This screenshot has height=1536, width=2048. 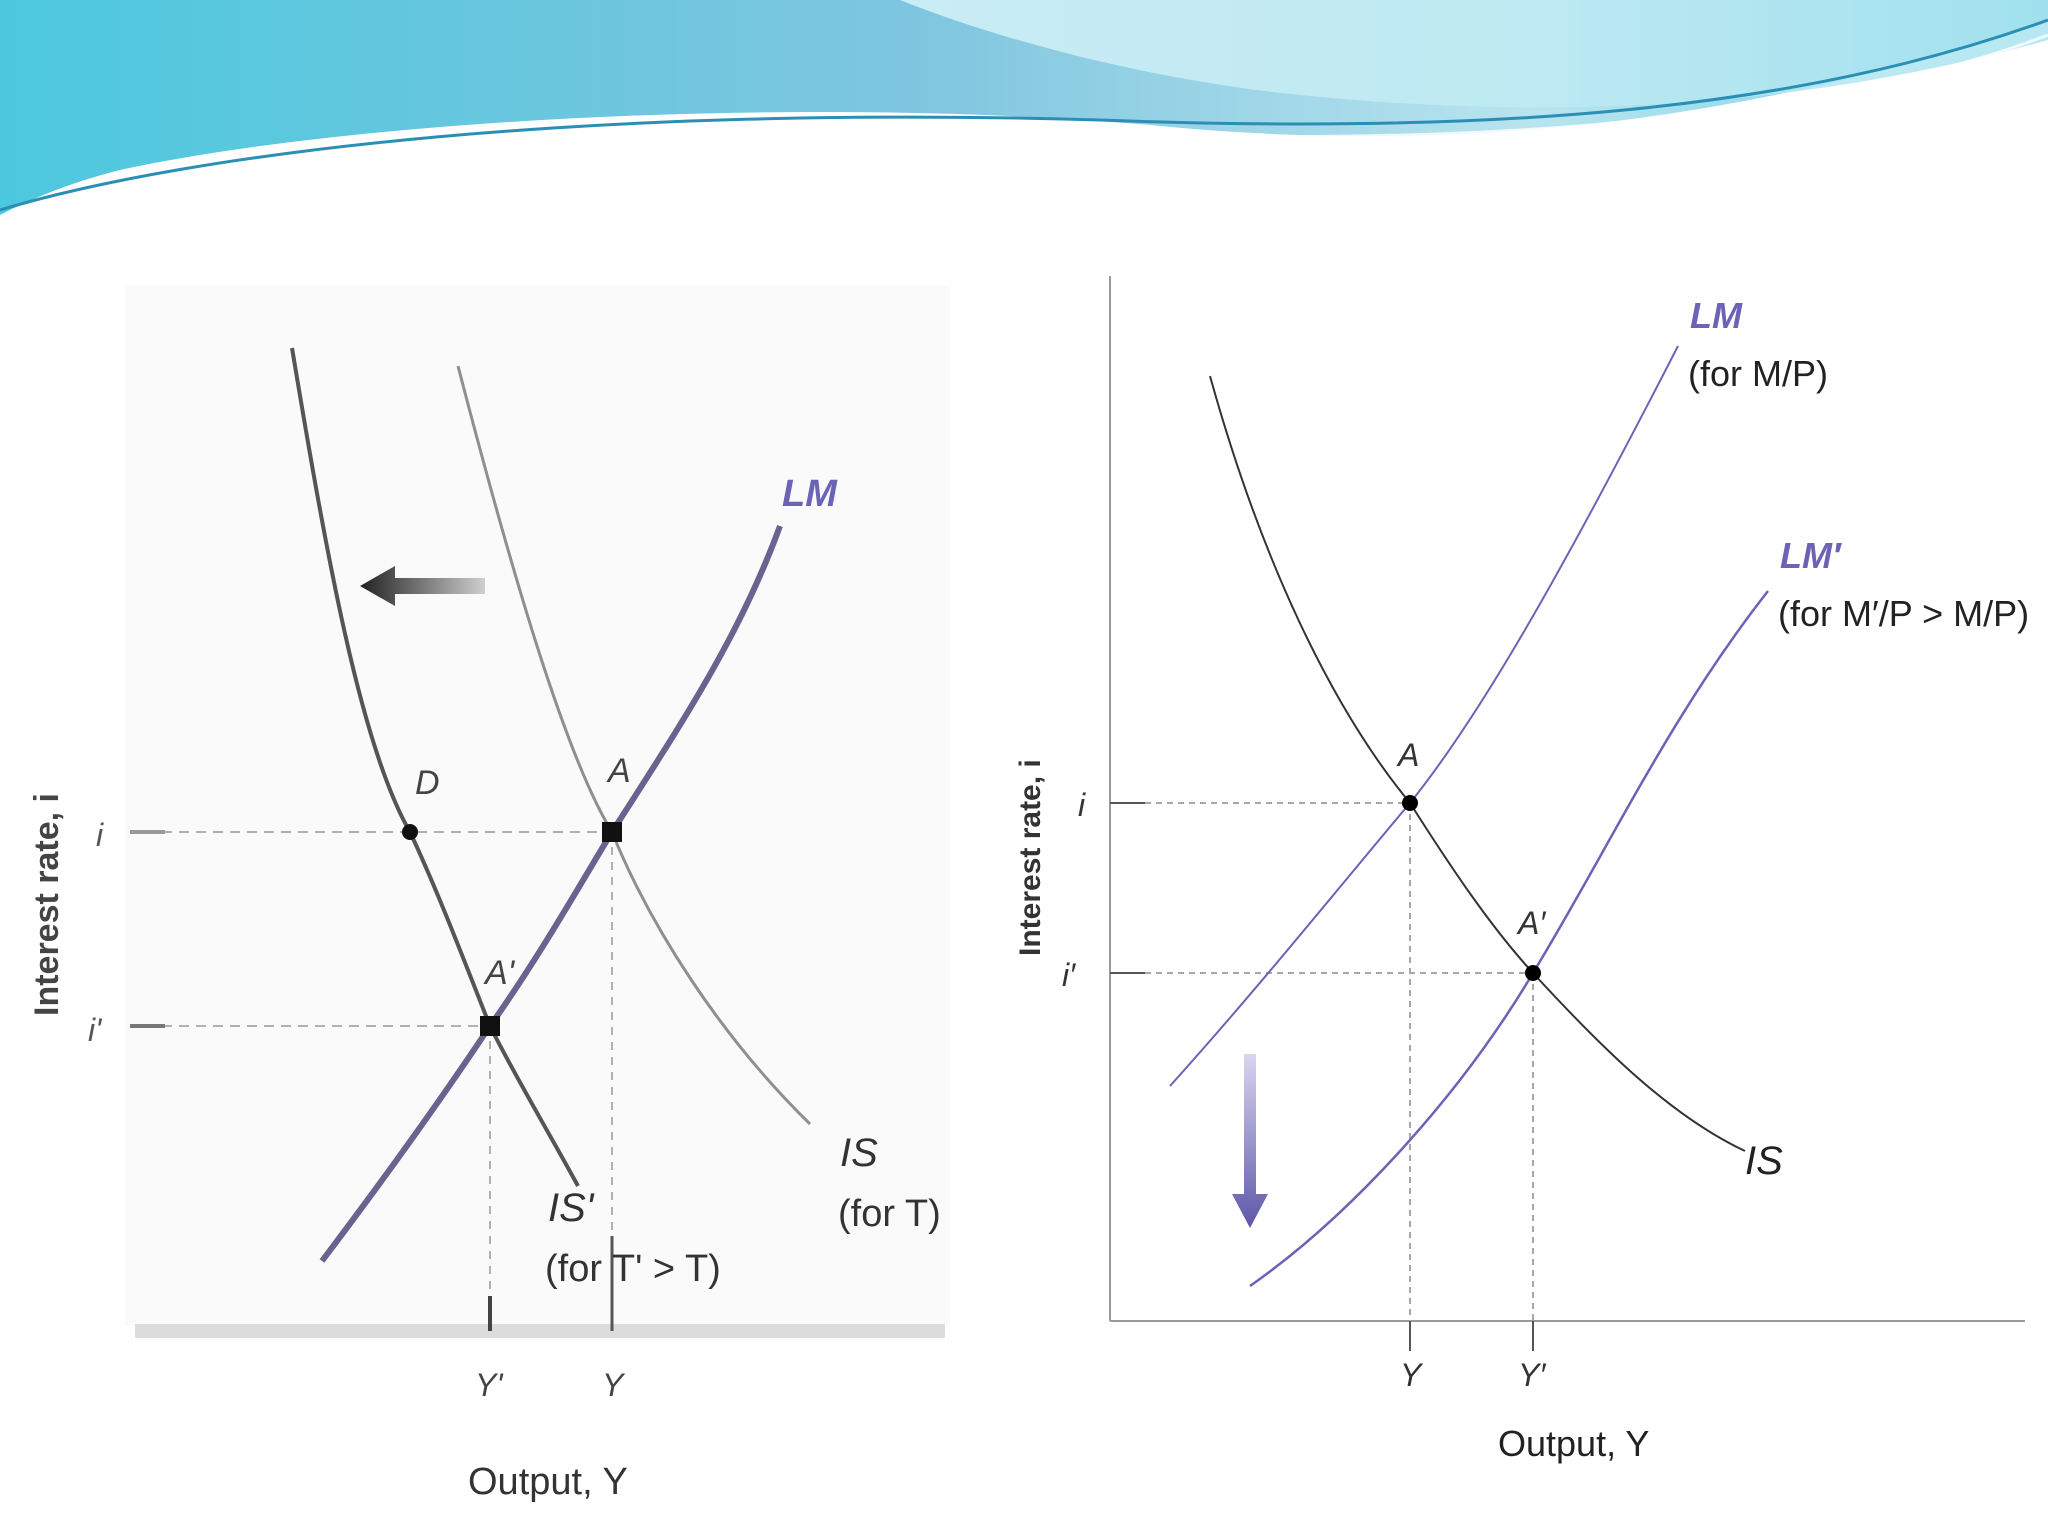 I want to click on left-y-axis-title: Interest rate, i, so click(x=47, y=904).